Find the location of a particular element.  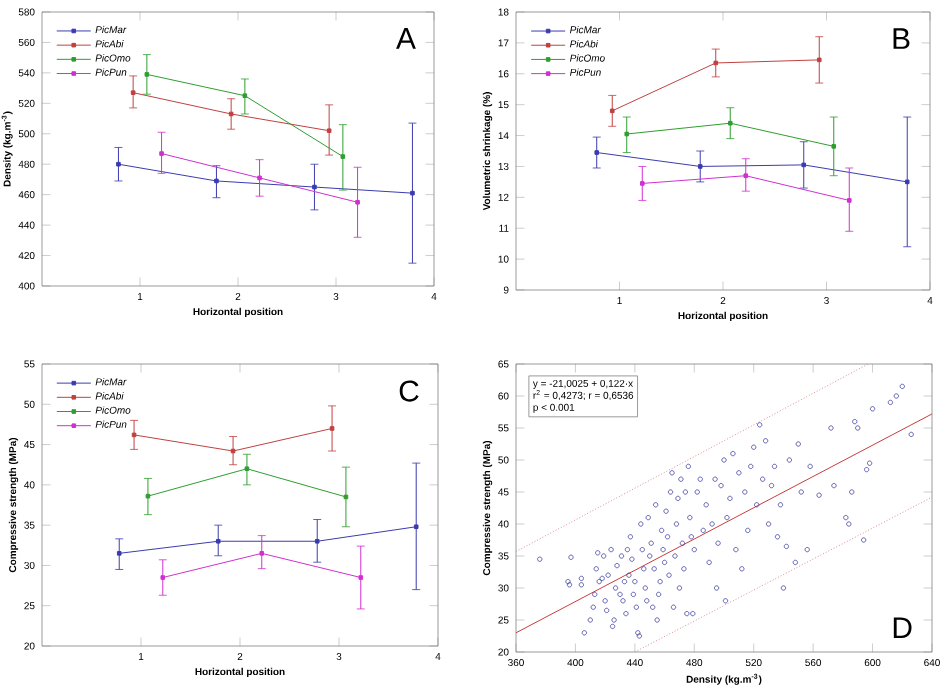

annotation: D is located at coordinates (902, 628).